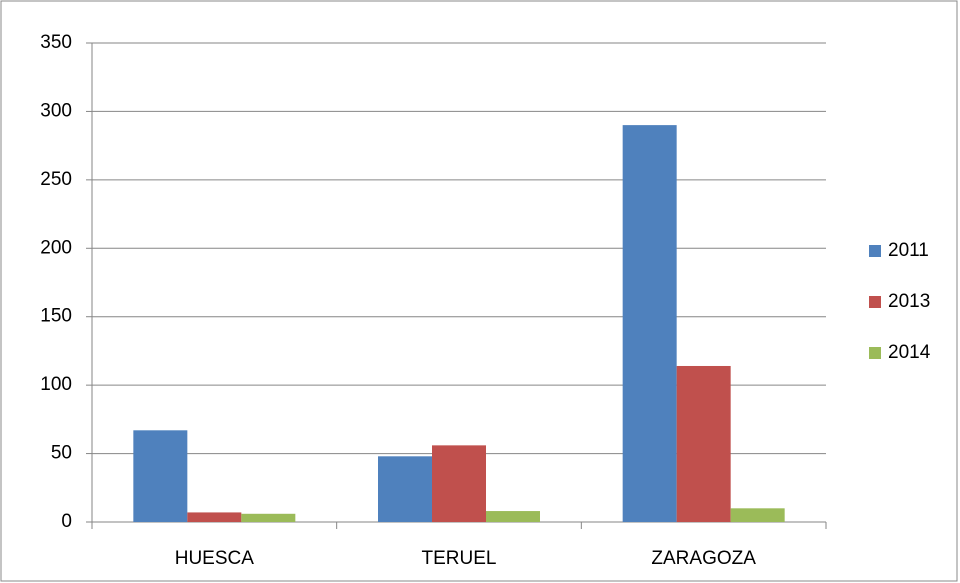 The width and height of the screenshot is (960, 583). What do you see at coordinates (56, 384) in the screenshot?
I see `y-tick-label: 100` at bounding box center [56, 384].